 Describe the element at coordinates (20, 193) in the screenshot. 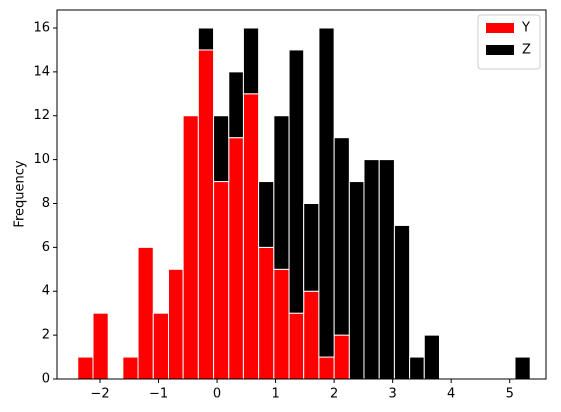

I see `y-axis-label: Frequency` at that location.